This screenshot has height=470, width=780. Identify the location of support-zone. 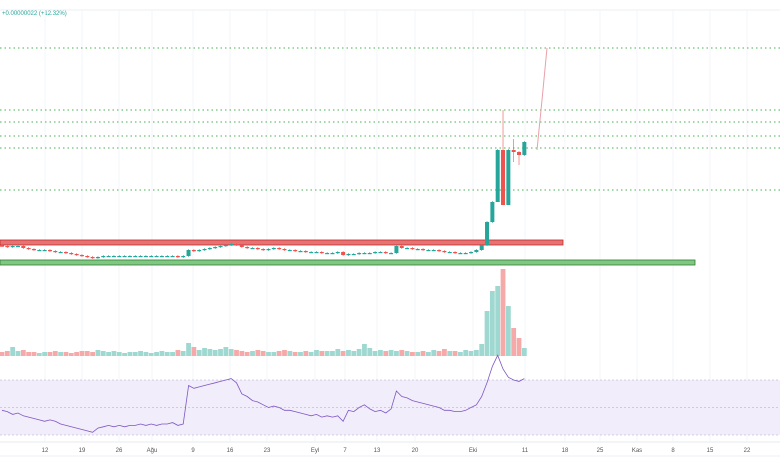
(348, 262).